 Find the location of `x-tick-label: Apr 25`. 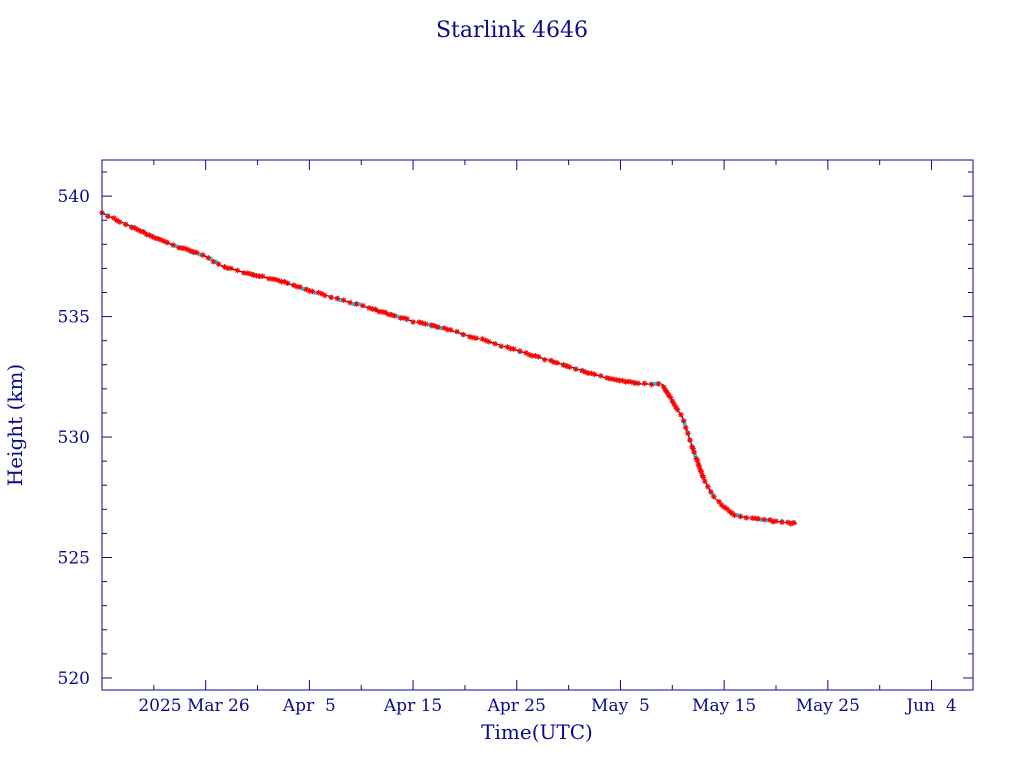

x-tick-label: Apr 25 is located at coordinates (516, 706).